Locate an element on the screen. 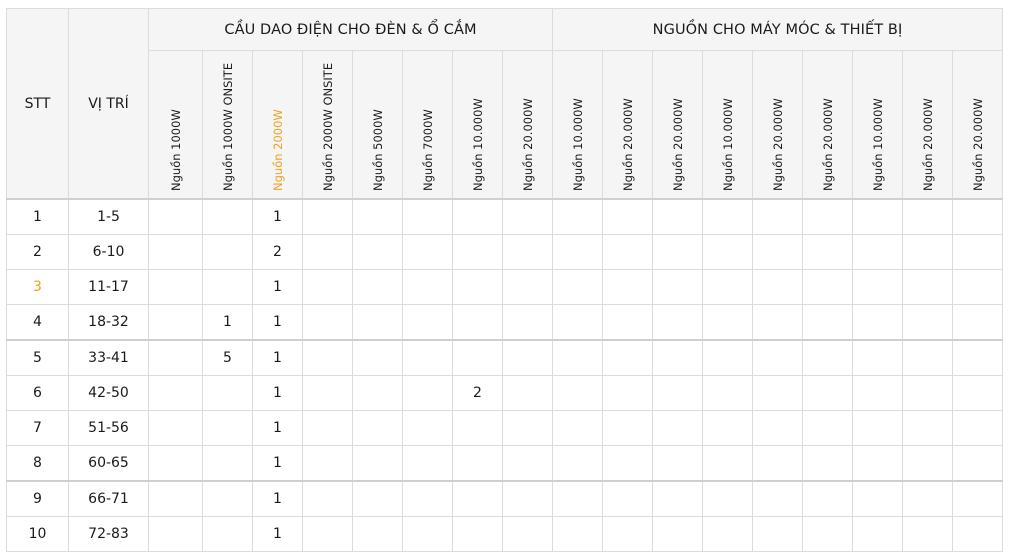 The height and width of the screenshot is (559, 1023). column-header-label: Nguồn 7000W is located at coordinates (427, 150).